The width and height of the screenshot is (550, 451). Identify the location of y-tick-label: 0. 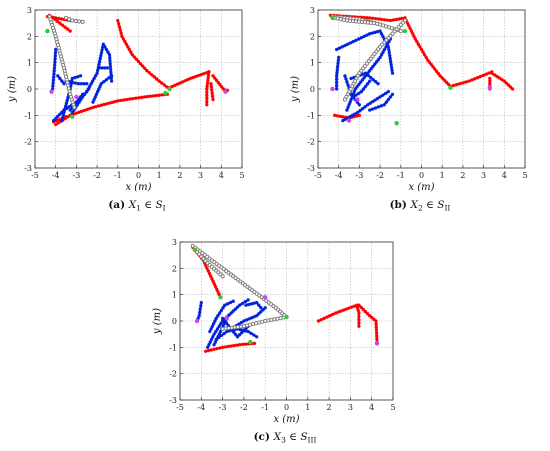
(29, 89).